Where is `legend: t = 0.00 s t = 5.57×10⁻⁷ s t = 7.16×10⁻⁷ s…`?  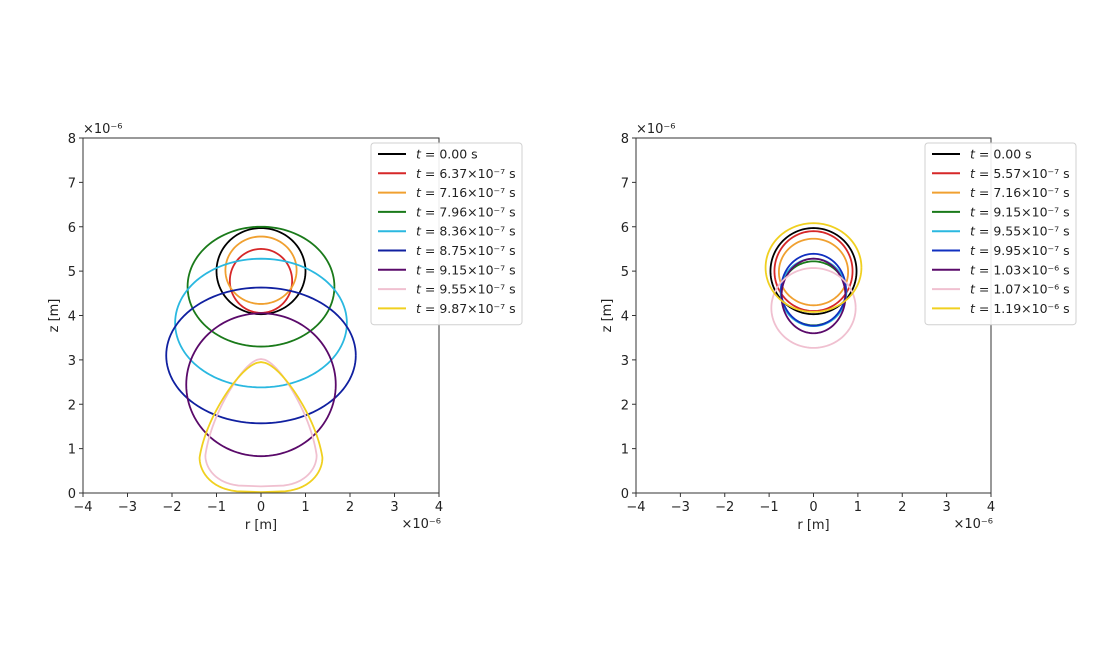 legend: t = 0.00 s t = 5.57×10⁻⁷ s t = 7.16×10⁻⁷ s… is located at coordinates (1000, 234).